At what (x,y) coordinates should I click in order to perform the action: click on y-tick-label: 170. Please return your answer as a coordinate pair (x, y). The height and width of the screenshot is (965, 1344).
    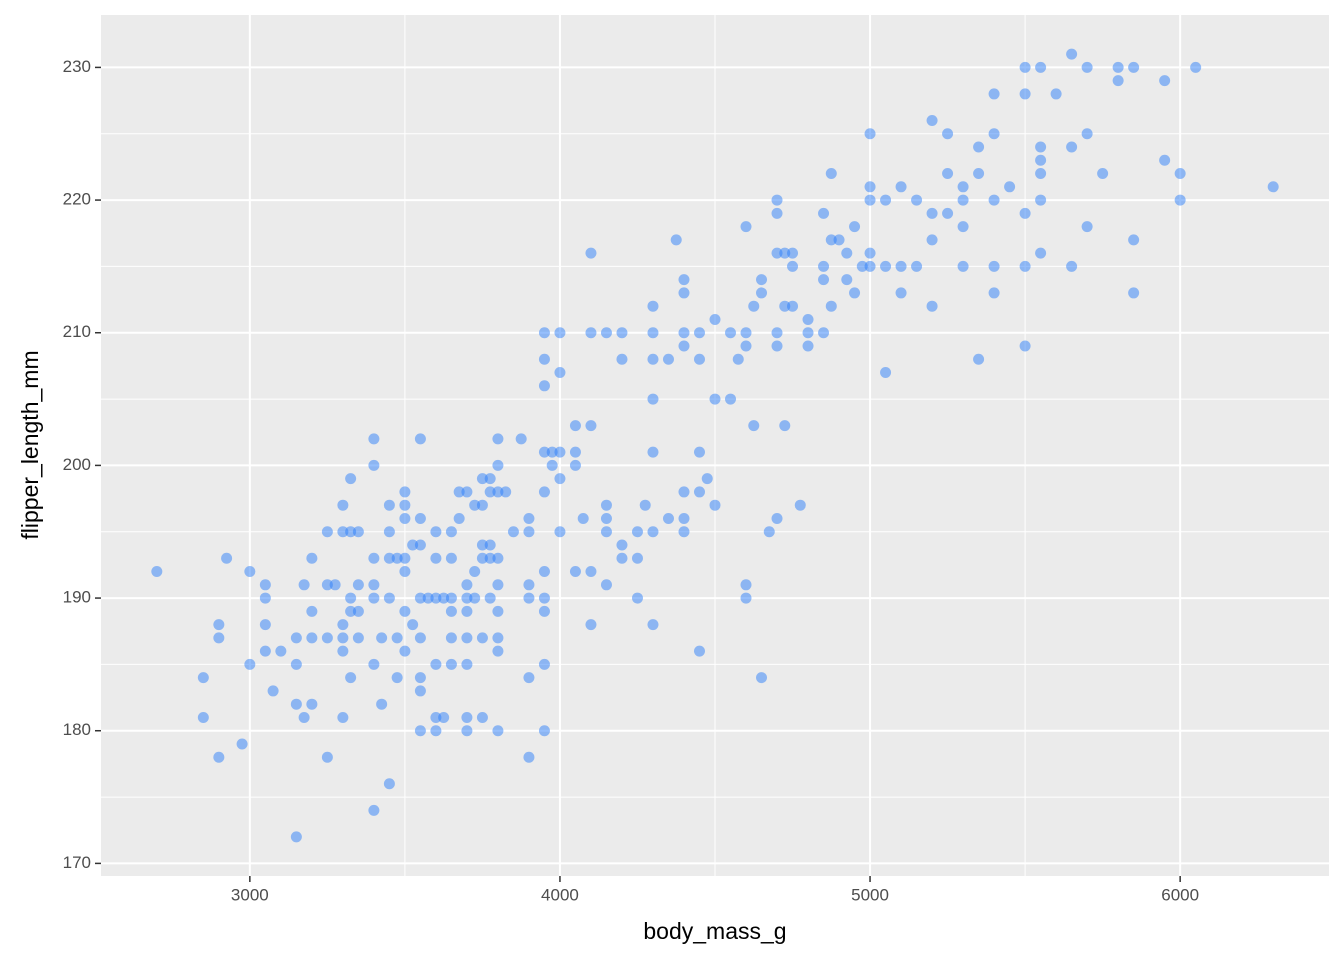
    Looking at the image, I should click on (77, 862).